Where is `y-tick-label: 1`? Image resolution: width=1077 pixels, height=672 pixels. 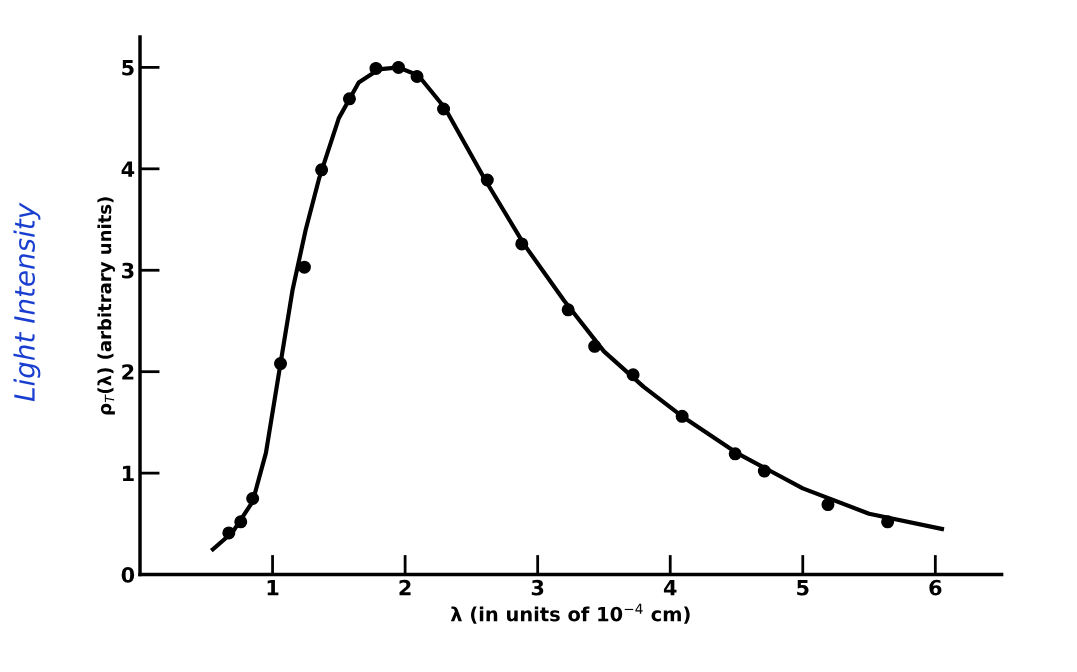 y-tick-label: 1 is located at coordinates (128, 473).